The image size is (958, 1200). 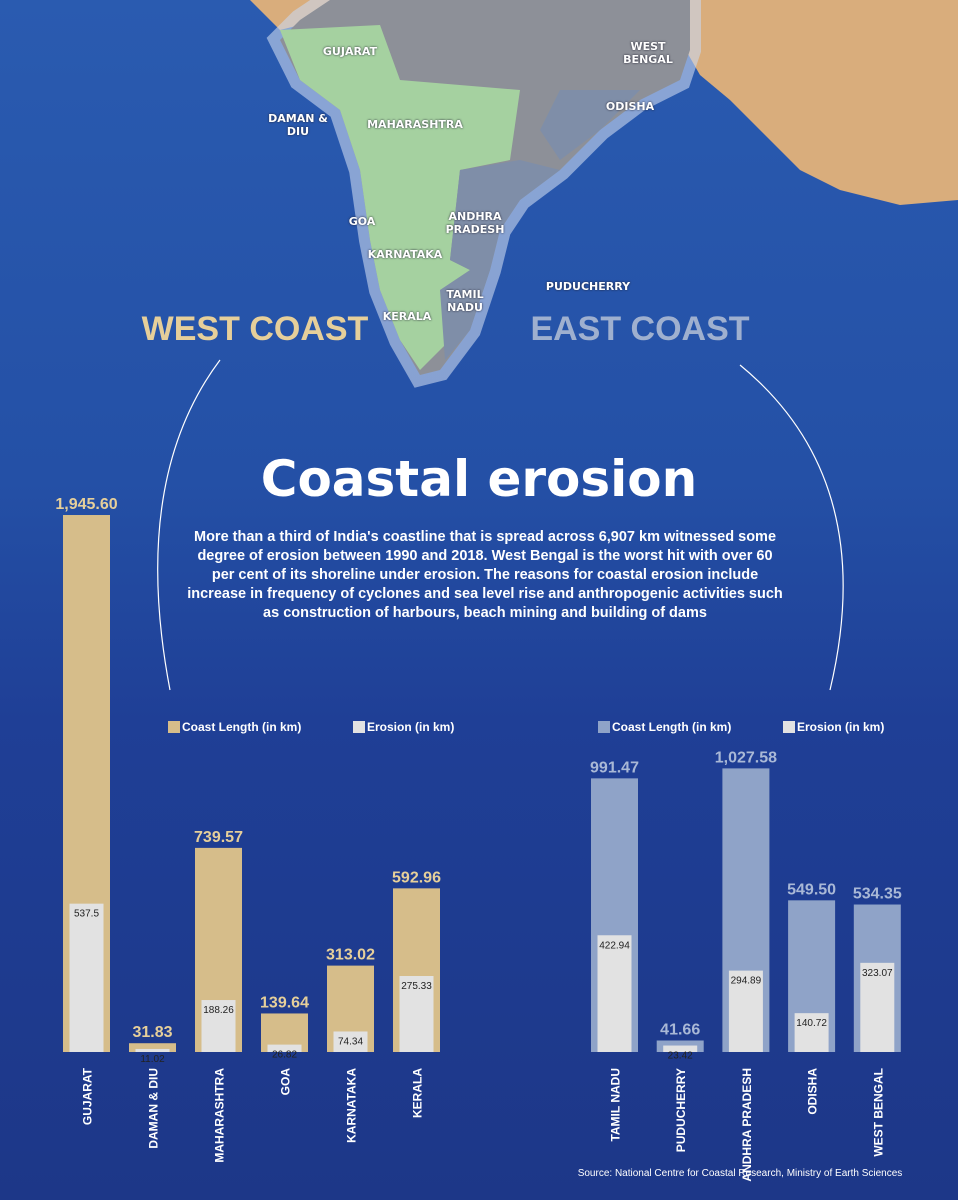 I want to click on category-label: GOA, so click(x=286, y=1082).